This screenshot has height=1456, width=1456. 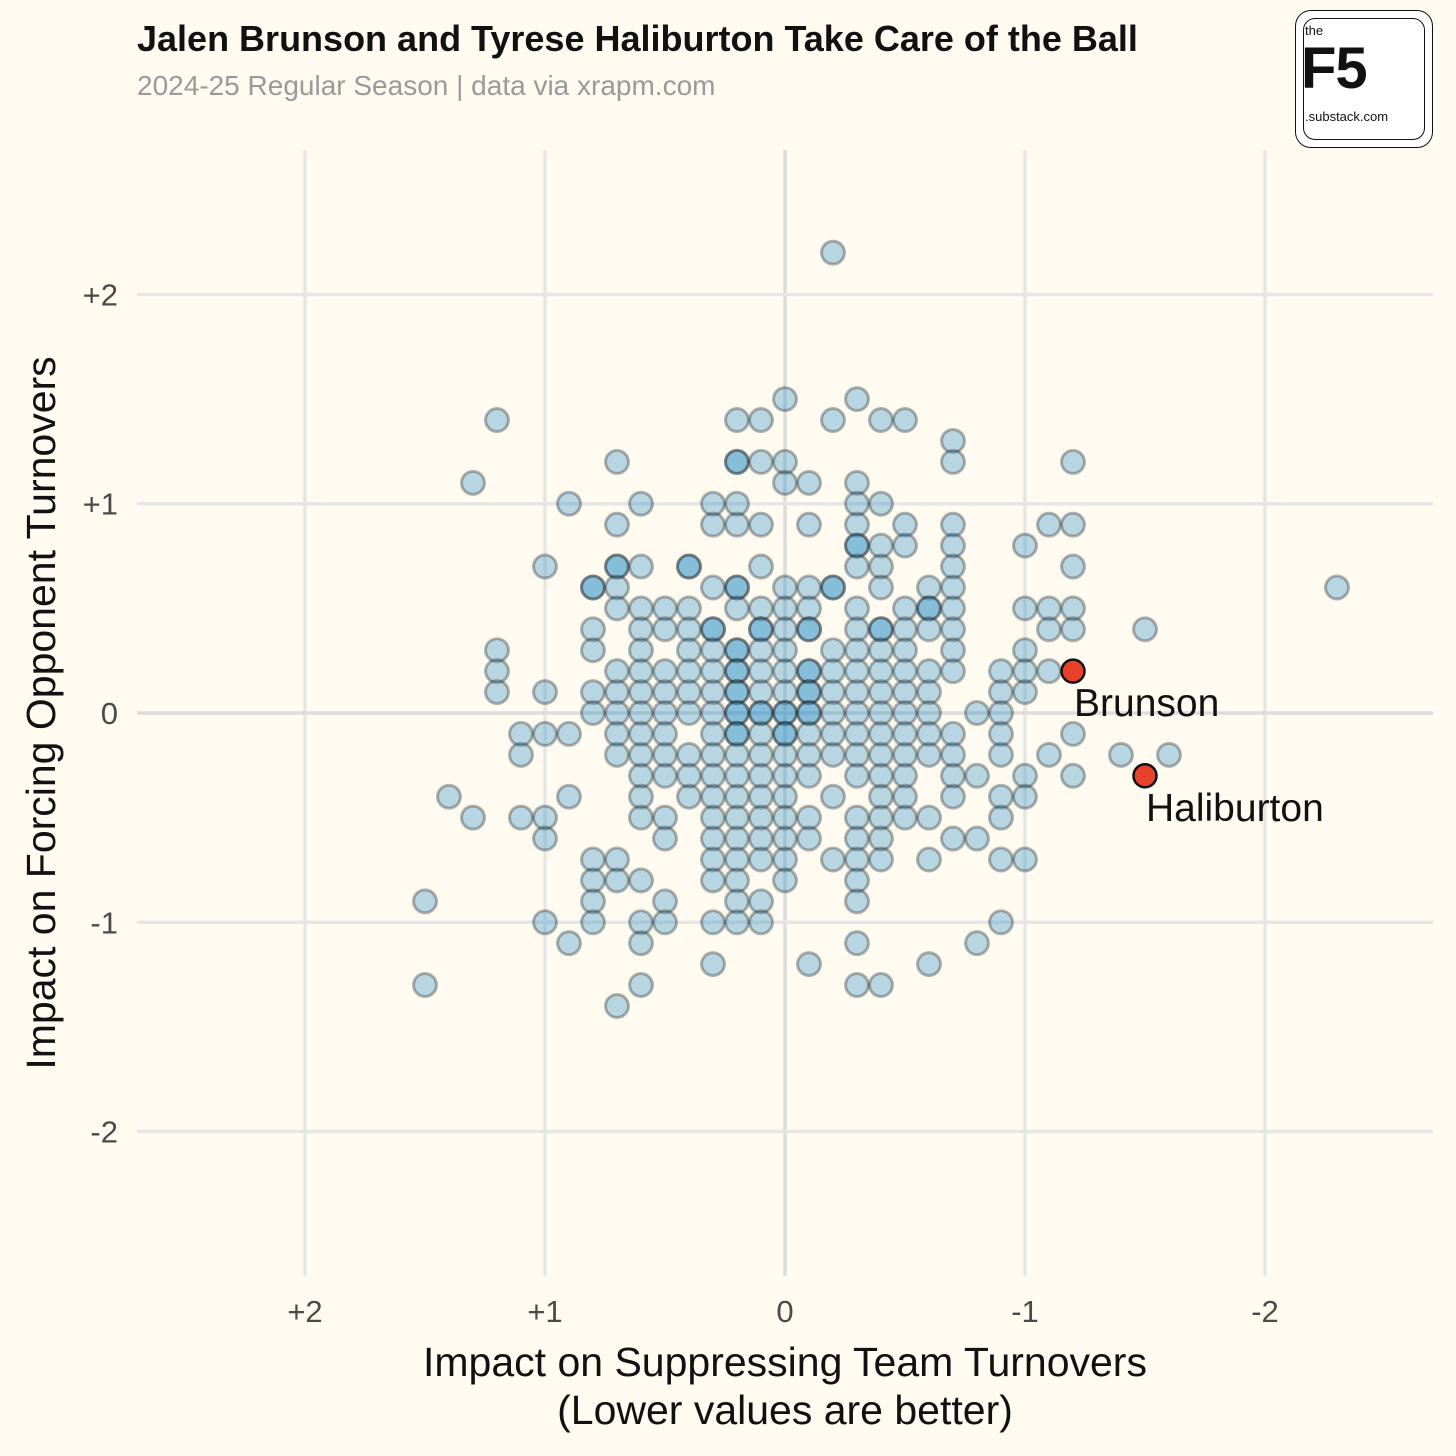 What do you see at coordinates (1145, 776) in the screenshot?
I see `highlight-point-haliburton` at bounding box center [1145, 776].